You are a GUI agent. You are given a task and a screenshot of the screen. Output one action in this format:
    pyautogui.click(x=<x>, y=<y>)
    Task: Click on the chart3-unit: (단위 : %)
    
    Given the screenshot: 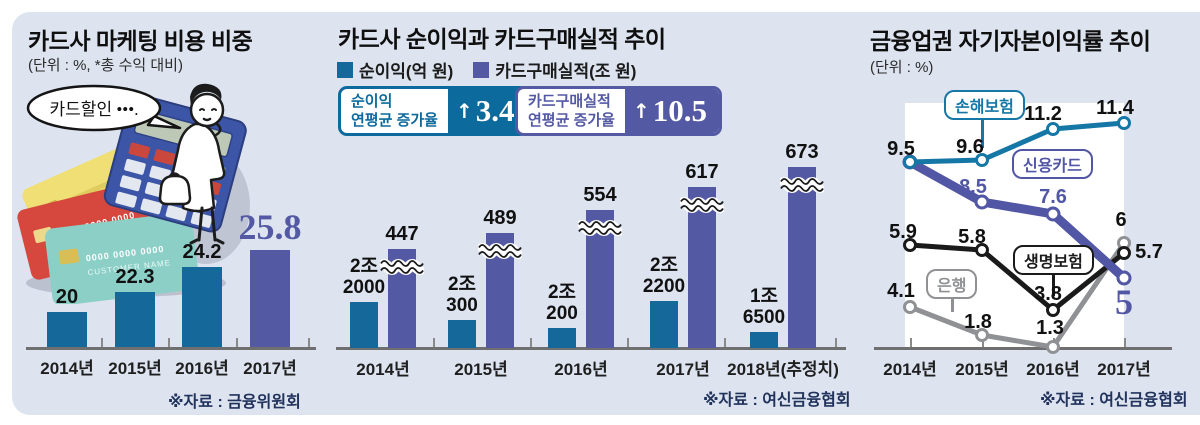 What is the action you would take?
    pyautogui.click(x=902, y=67)
    